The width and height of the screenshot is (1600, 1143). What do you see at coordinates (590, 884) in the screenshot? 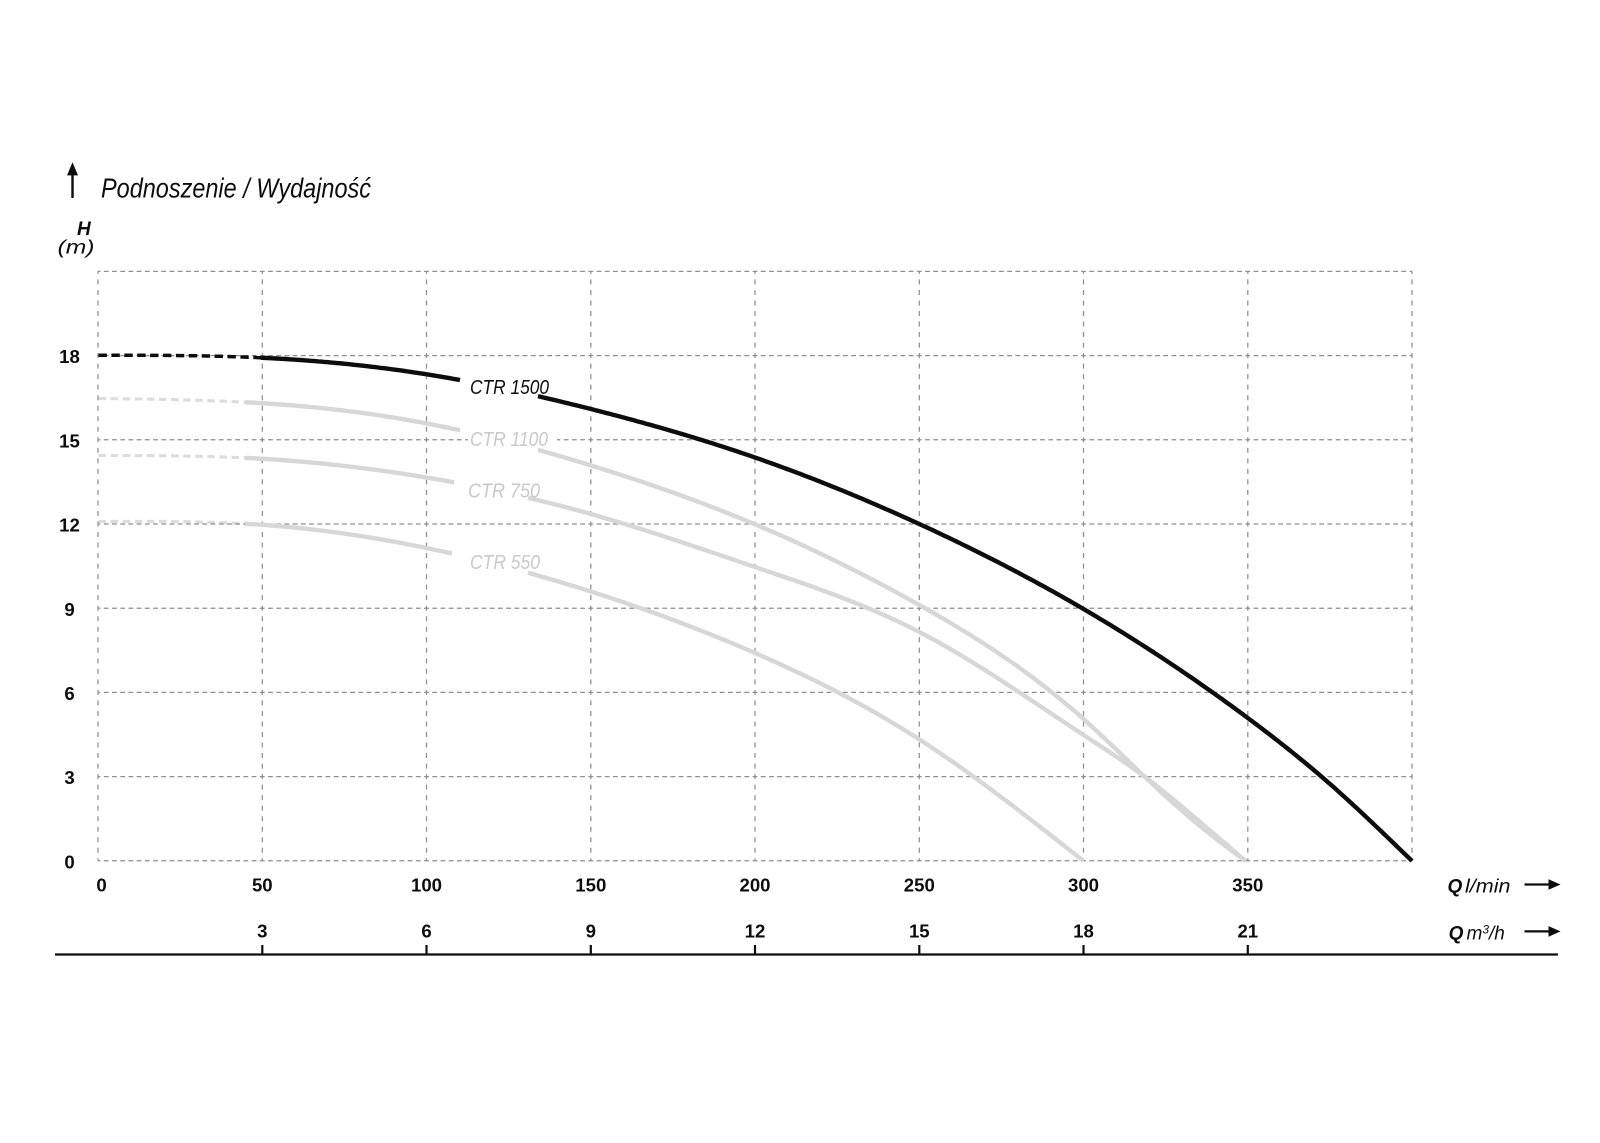
I see `svg-text: 150` at bounding box center [590, 884].